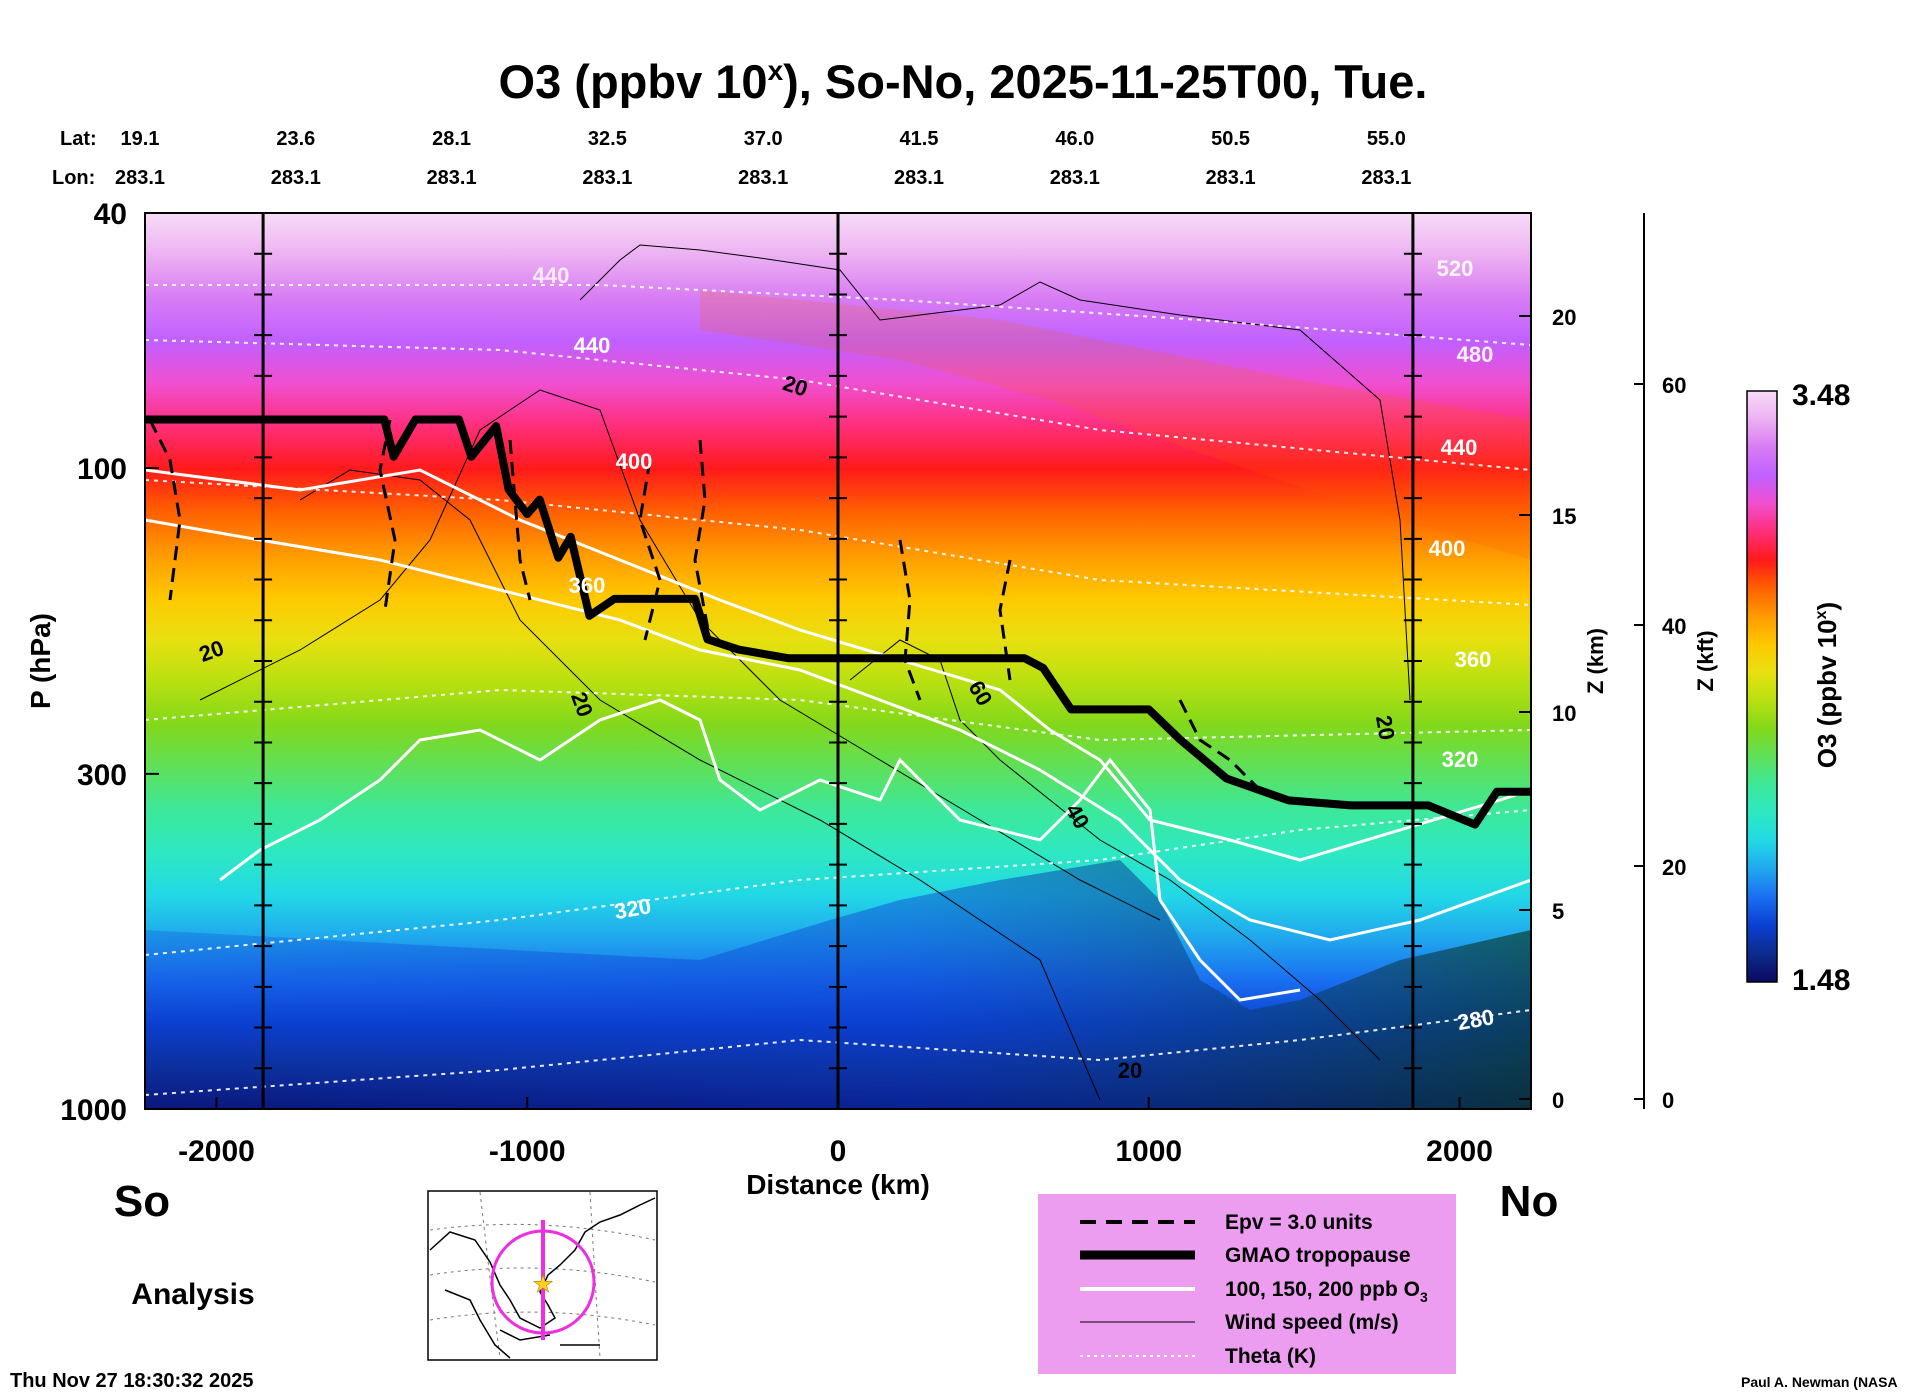  What do you see at coordinates (78, 139) in the screenshot?
I see `lat-row-label: Lat:` at bounding box center [78, 139].